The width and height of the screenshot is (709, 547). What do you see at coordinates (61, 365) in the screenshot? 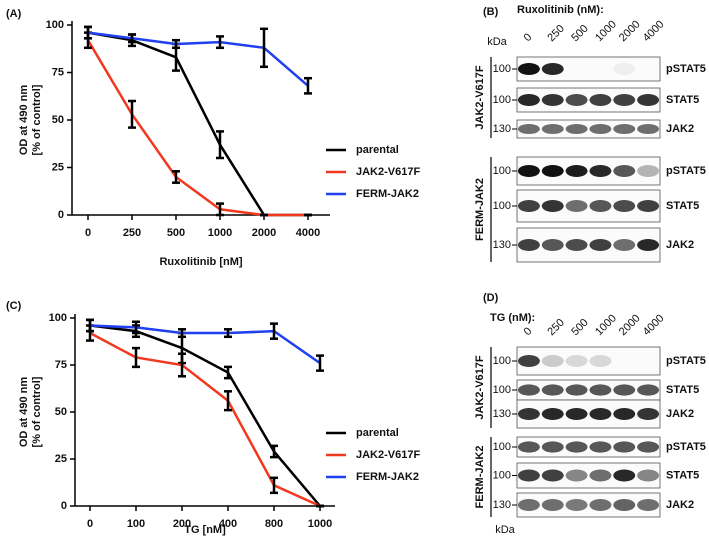
I see `y-tick-label: 75` at bounding box center [61, 365].